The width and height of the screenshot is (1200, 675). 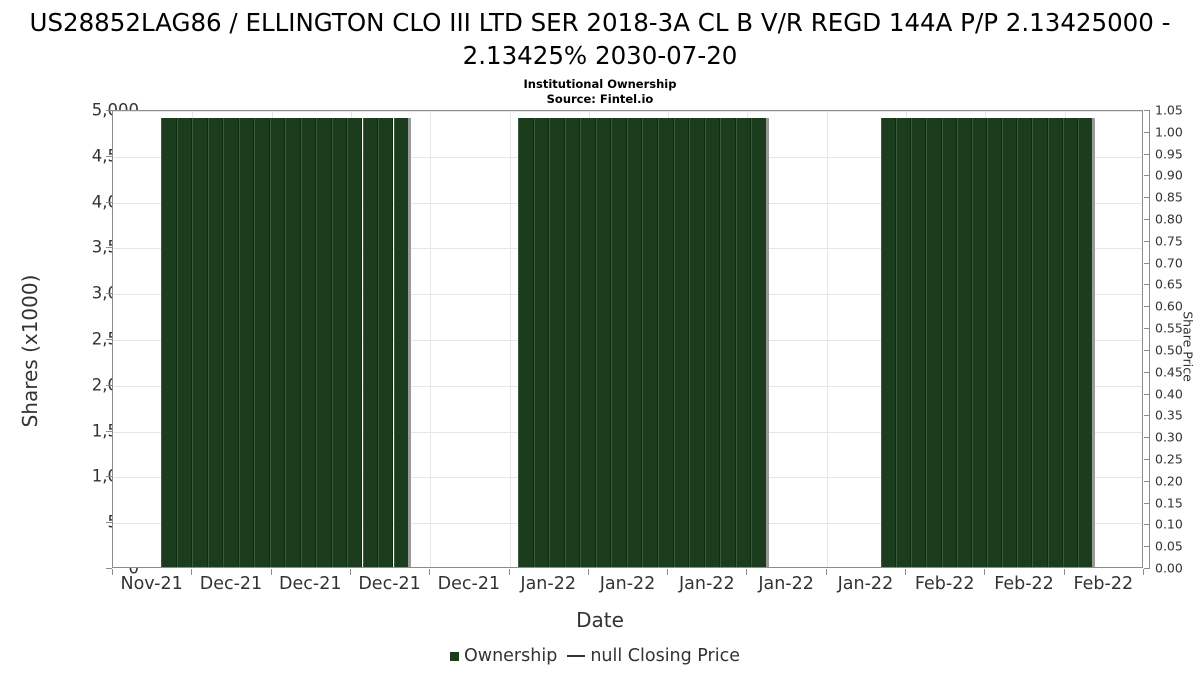 What do you see at coordinates (1169, 546) in the screenshot?
I see `y-axis-right-tick-label: 0.05` at bounding box center [1169, 546].